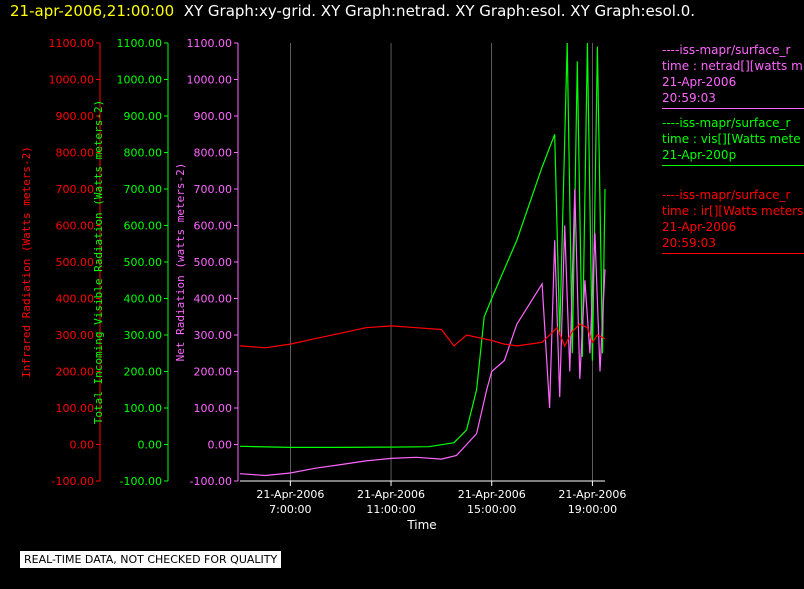  What do you see at coordinates (726, 195) in the screenshot?
I see `legend-line-2-0: ----iss-mapr/surface_r` at bounding box center [726, 195].